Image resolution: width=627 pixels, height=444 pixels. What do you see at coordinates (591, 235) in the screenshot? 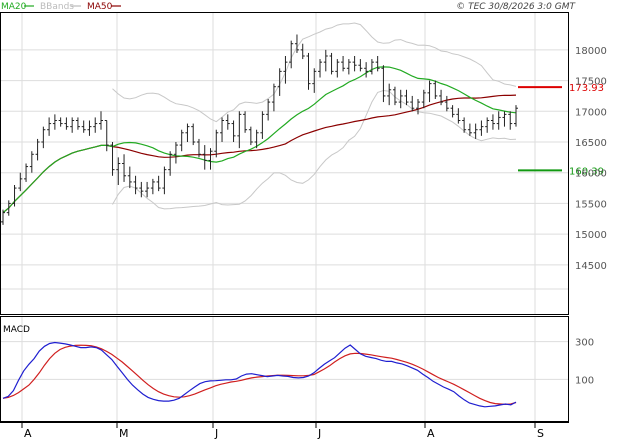
I see `price-tick-label: 15000` at bounding box center [591, 235].